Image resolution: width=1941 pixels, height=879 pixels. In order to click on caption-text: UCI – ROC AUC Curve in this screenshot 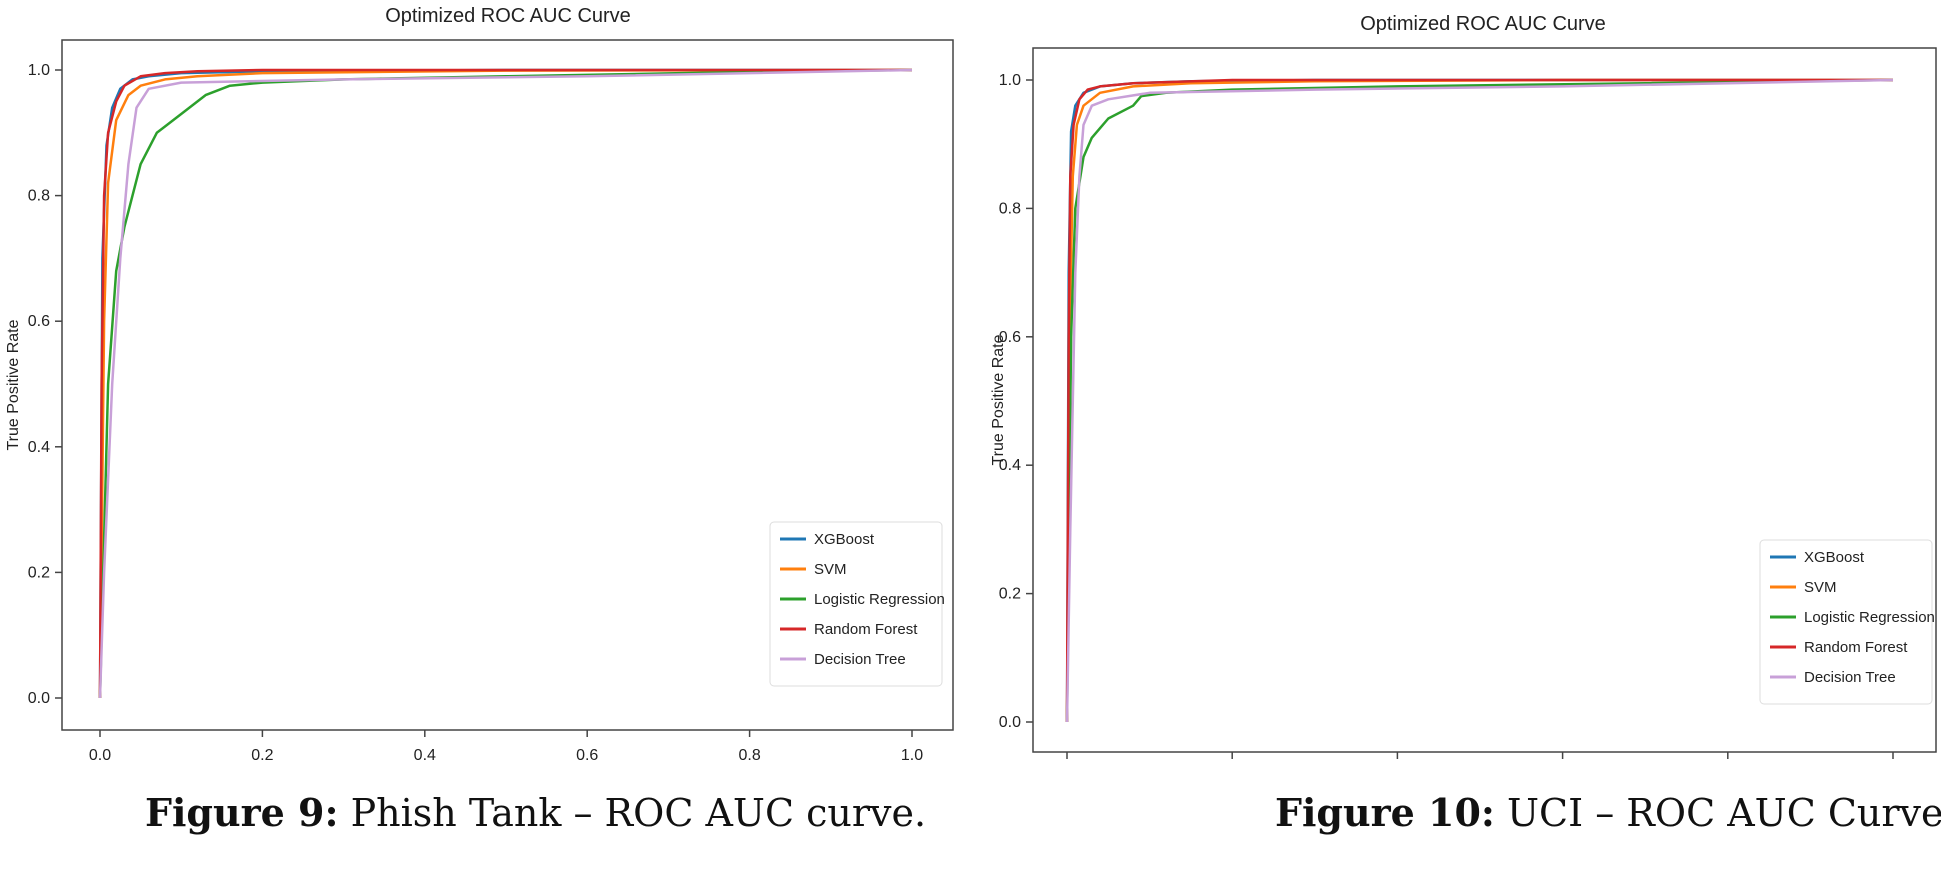, I will do `click(1717, 813)`.